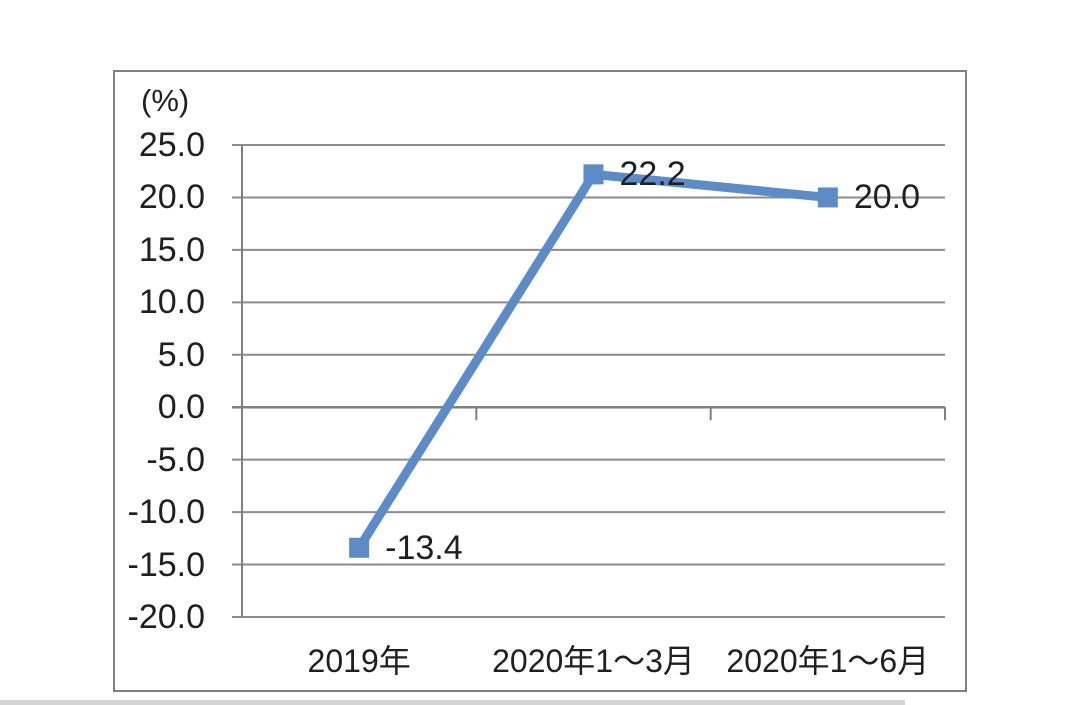  I want to click on image-bottom-edge, so click(452, 702).